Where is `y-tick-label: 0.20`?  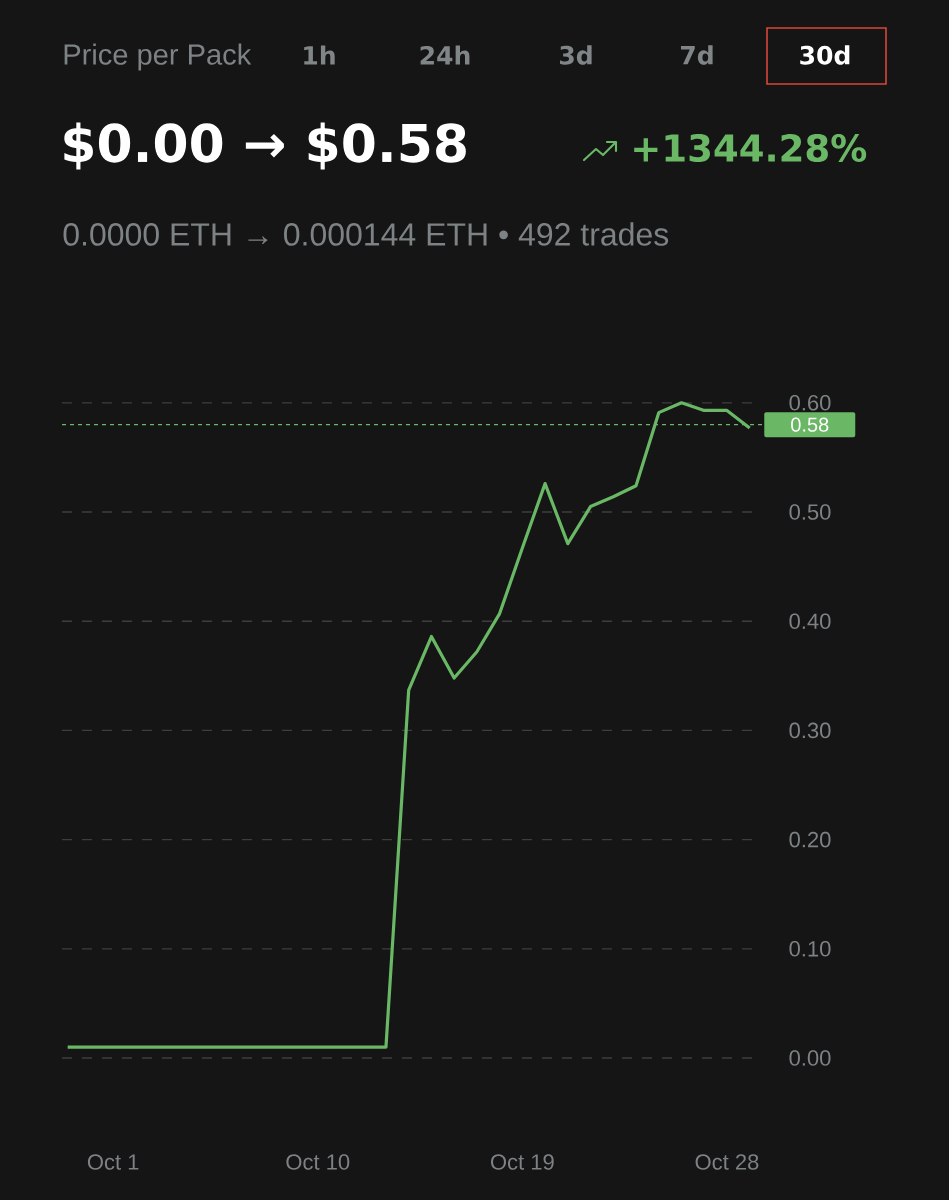
y-tick-label: 0.20 is located at coordinates (810, 839).